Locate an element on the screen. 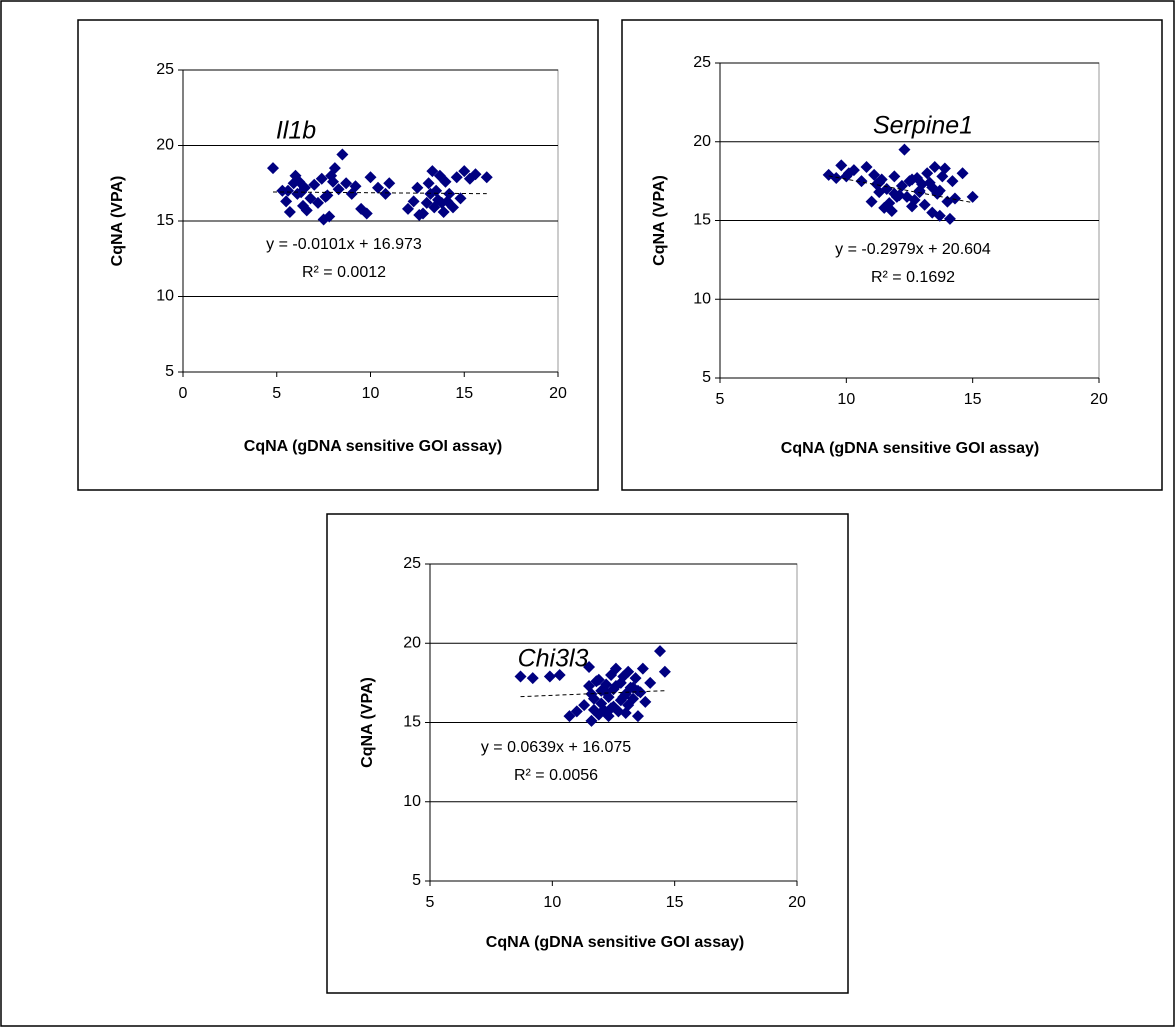  x-tick-label: 10 is located at coordinates (371, 393).